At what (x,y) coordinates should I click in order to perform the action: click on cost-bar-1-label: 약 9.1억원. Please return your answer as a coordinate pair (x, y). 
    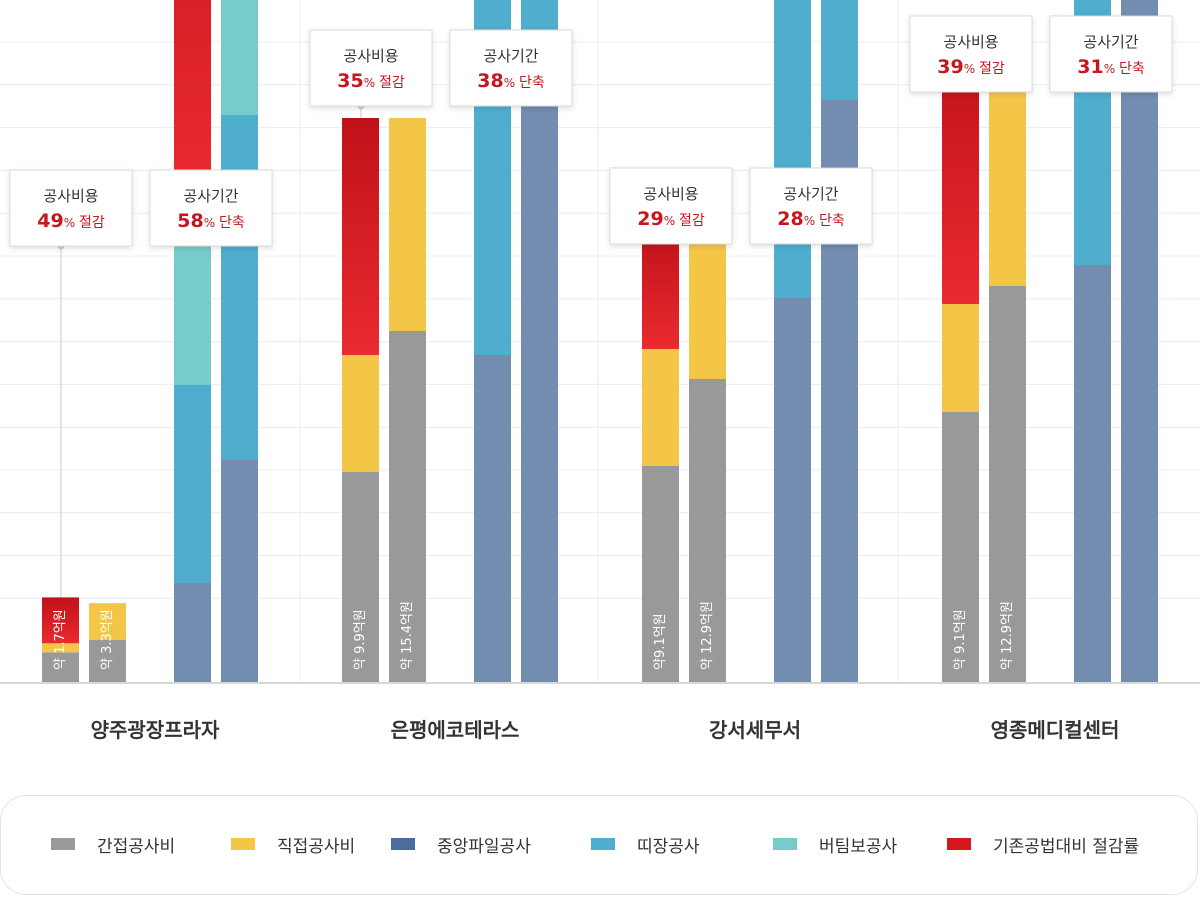
    Looking at the image, I should click on (960, 639).